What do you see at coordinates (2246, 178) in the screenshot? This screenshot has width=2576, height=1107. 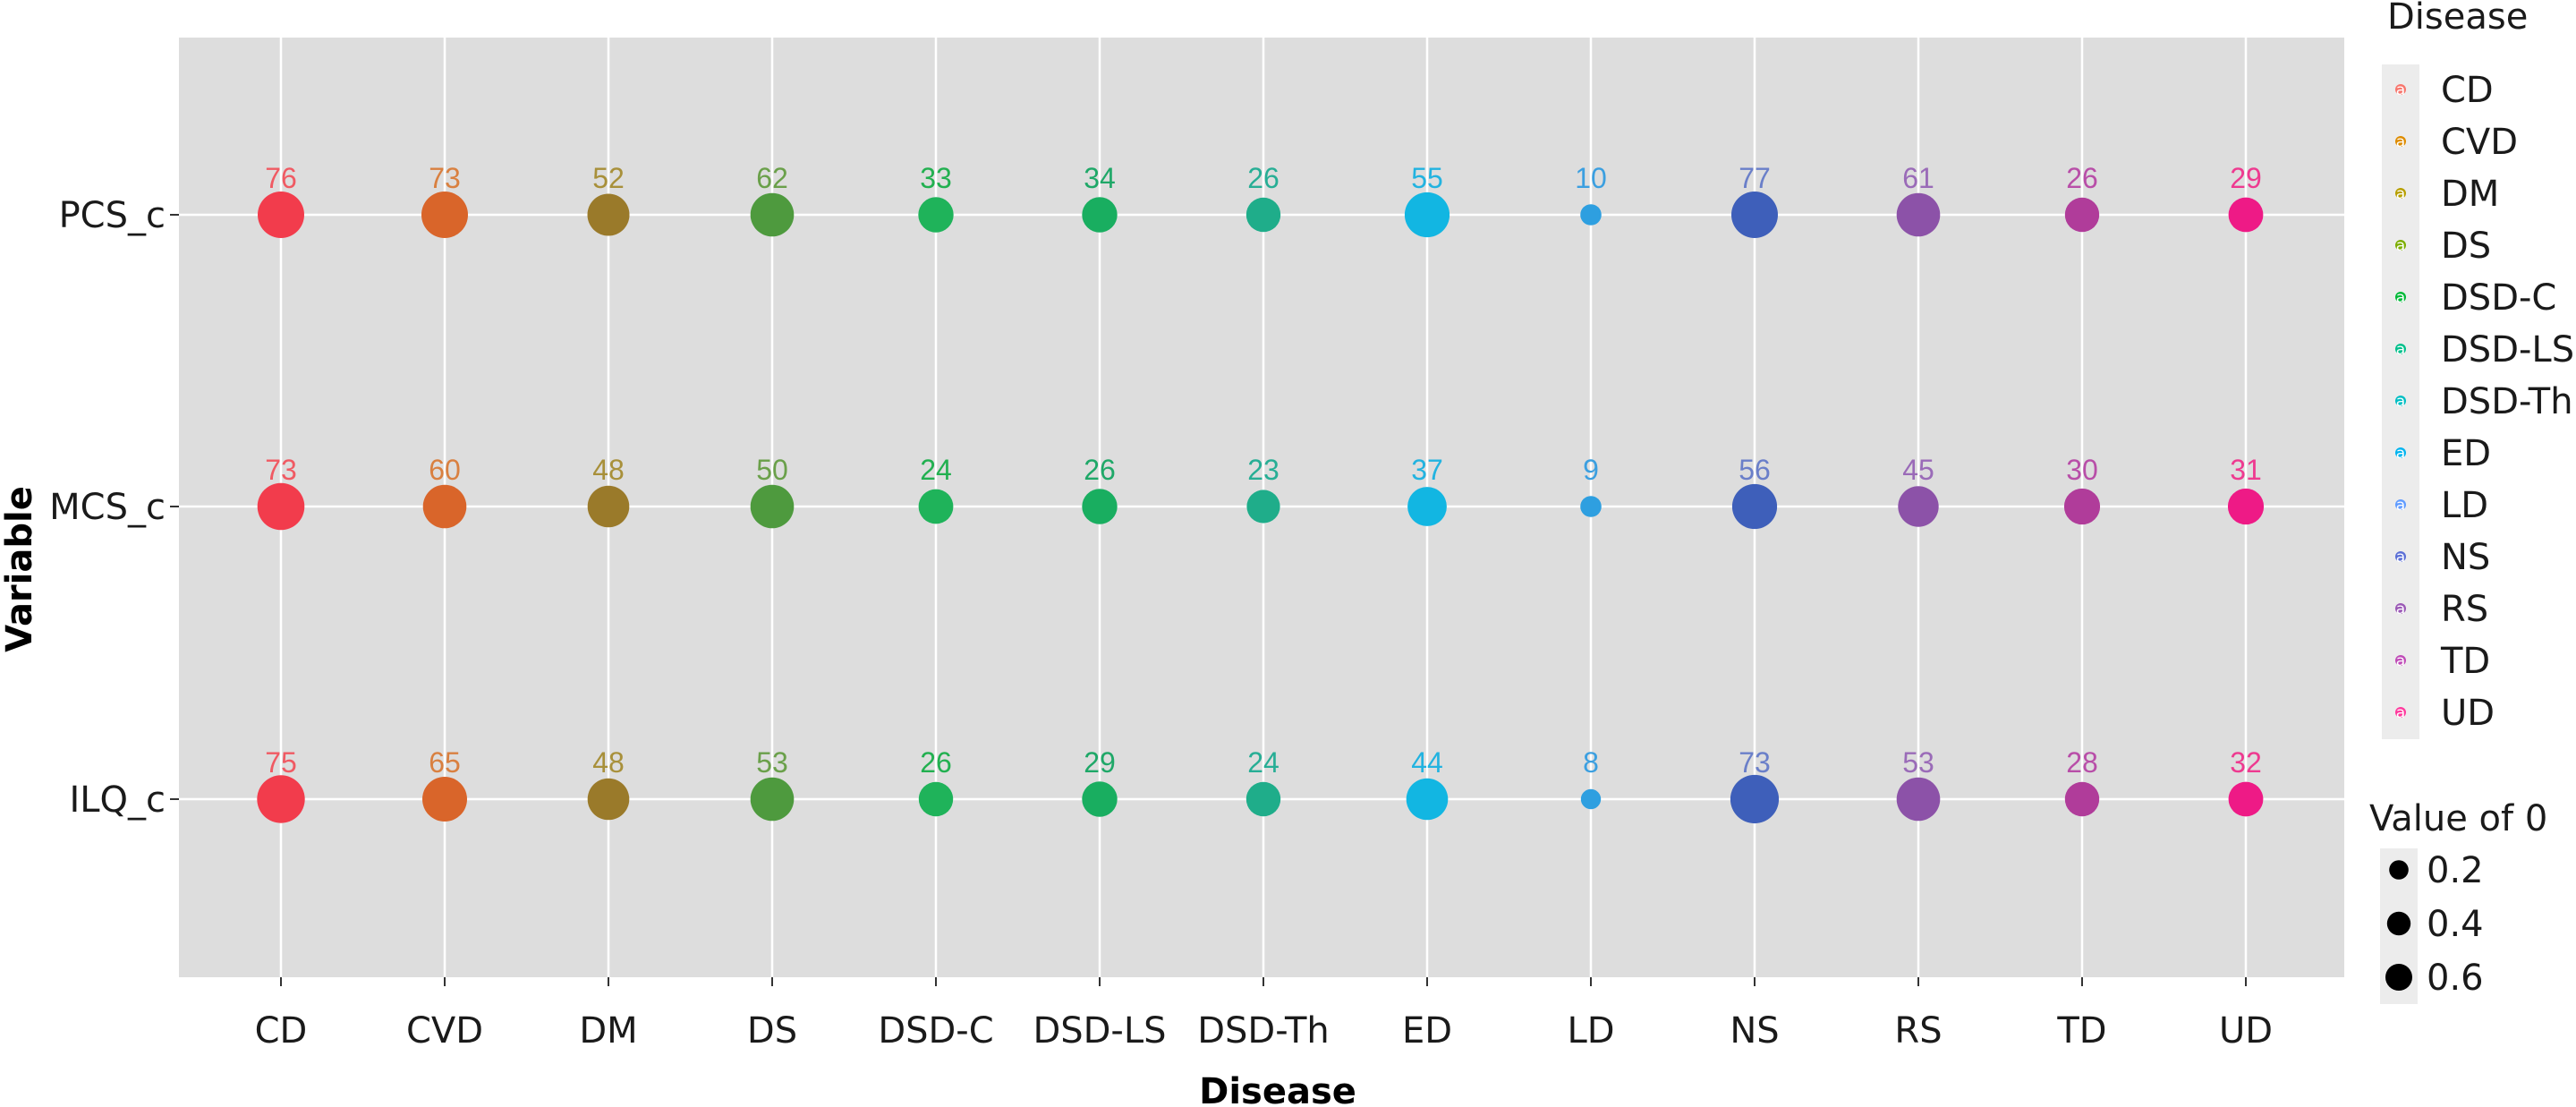 I see `data-label: 29` at bounding box center [2246, 178].